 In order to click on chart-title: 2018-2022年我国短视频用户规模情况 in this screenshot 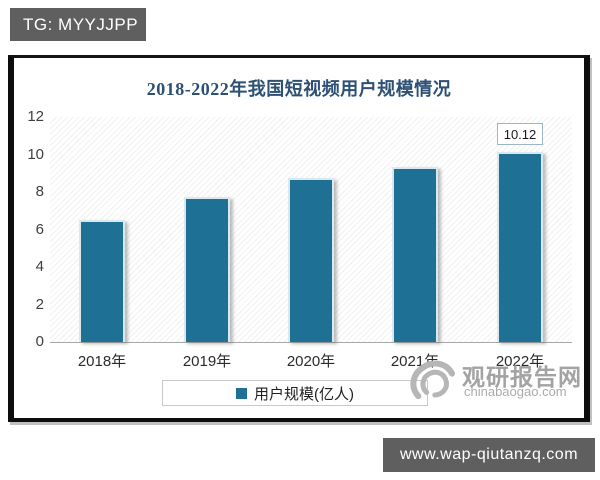, I will do `click(299, 89)`.